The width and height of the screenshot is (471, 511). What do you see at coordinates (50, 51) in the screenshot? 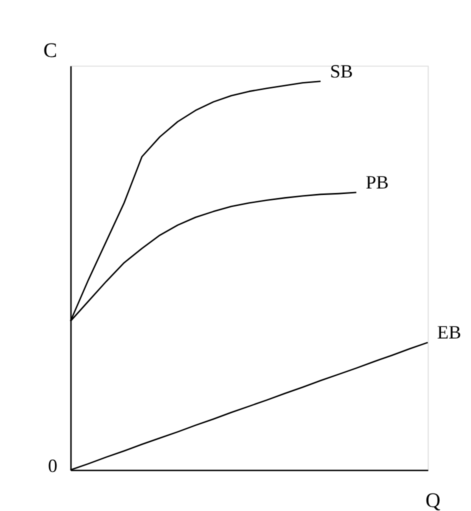
I see `y-axis-title: C` at bounding box center [50, 51].